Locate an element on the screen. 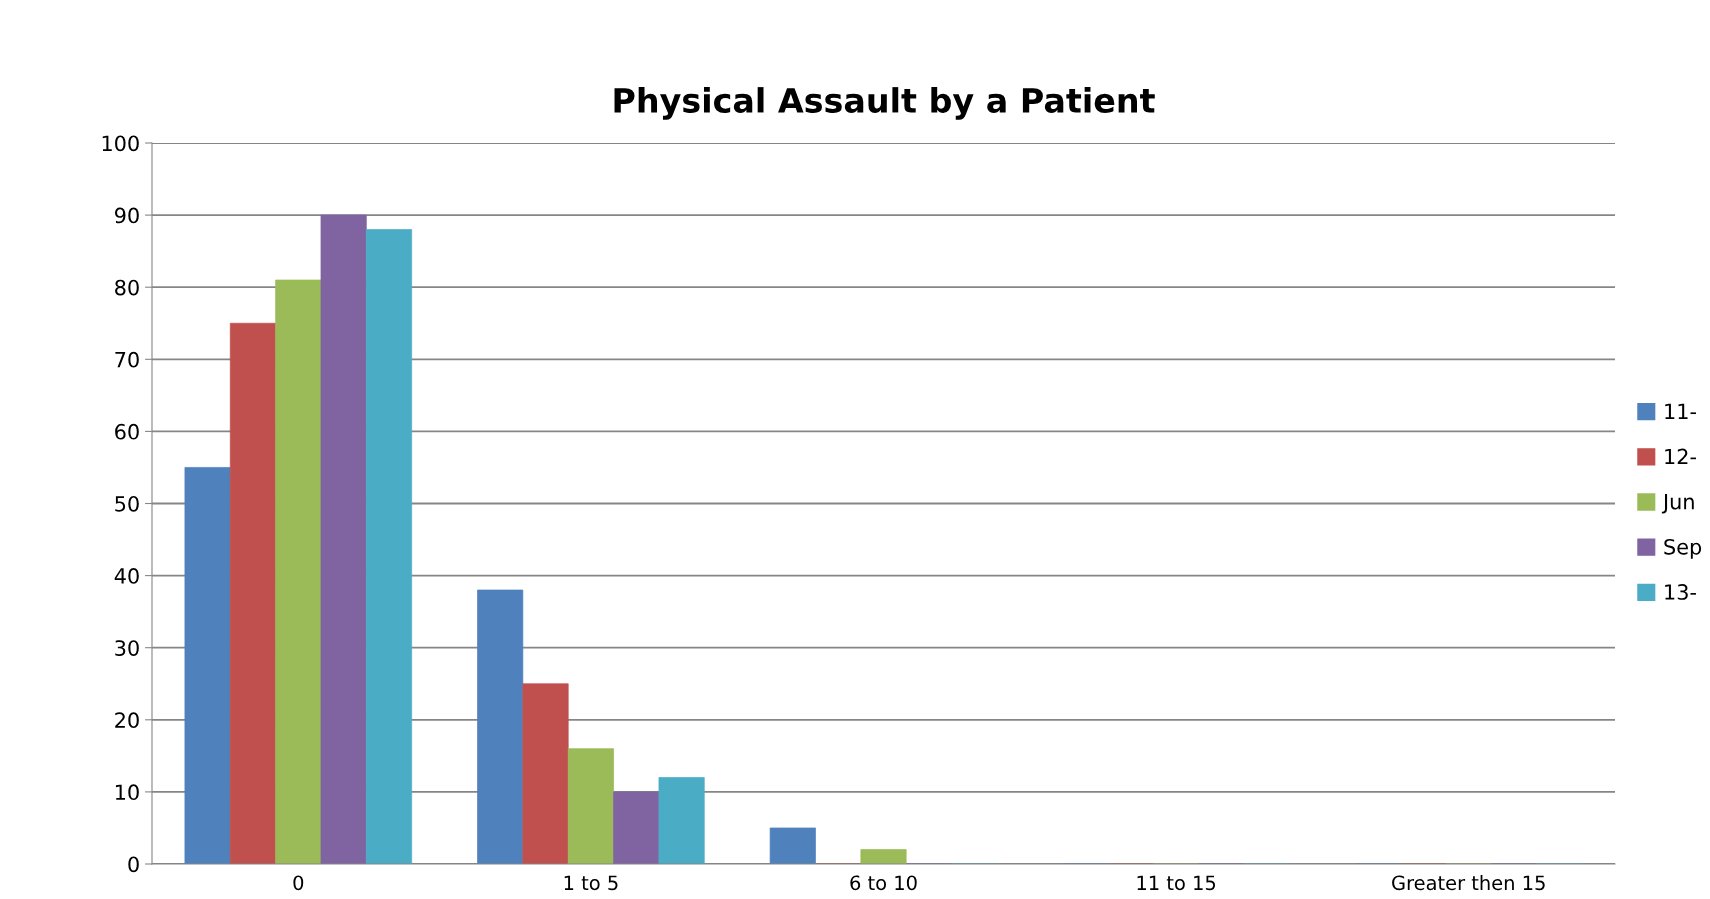 The image size is (1710, 899). x-tick-label: 6 to 10 is located at coordinates (883, 883).